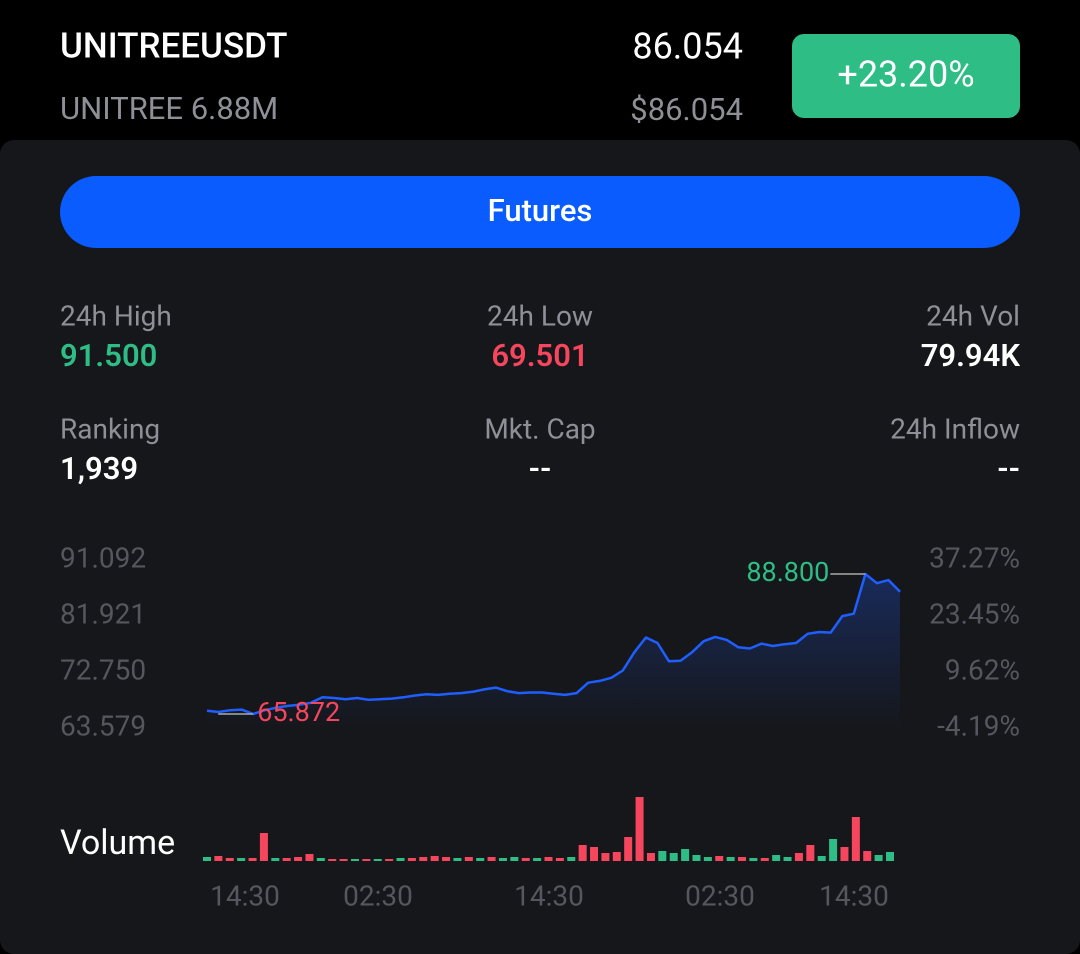 The width and height of the screenshot is (1080, 954). I want to click on y2-tick-label: 9.62%, so click(982, 669).